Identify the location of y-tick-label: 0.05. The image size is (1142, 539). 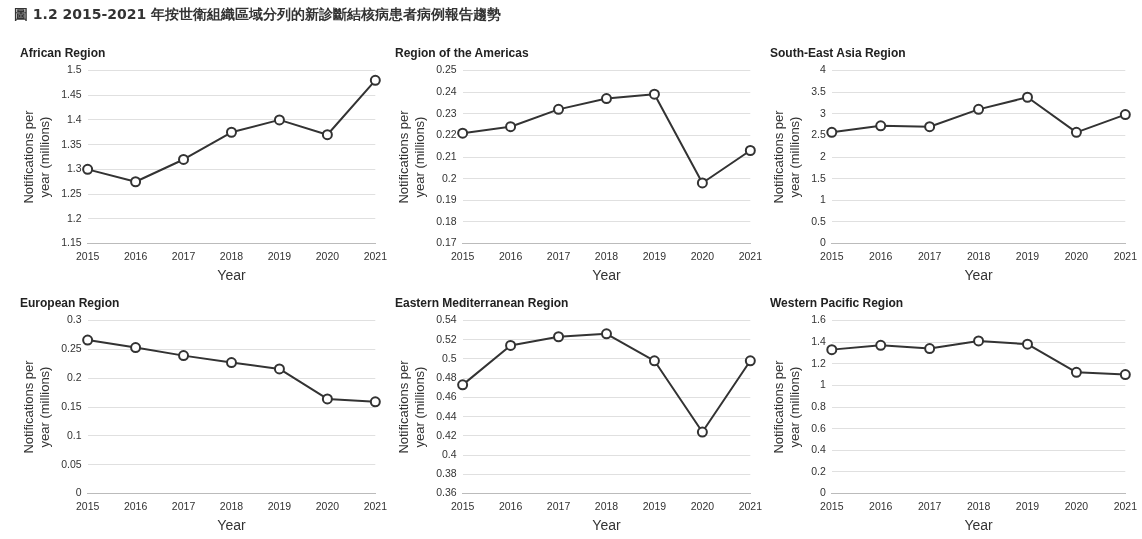
(71, 463).